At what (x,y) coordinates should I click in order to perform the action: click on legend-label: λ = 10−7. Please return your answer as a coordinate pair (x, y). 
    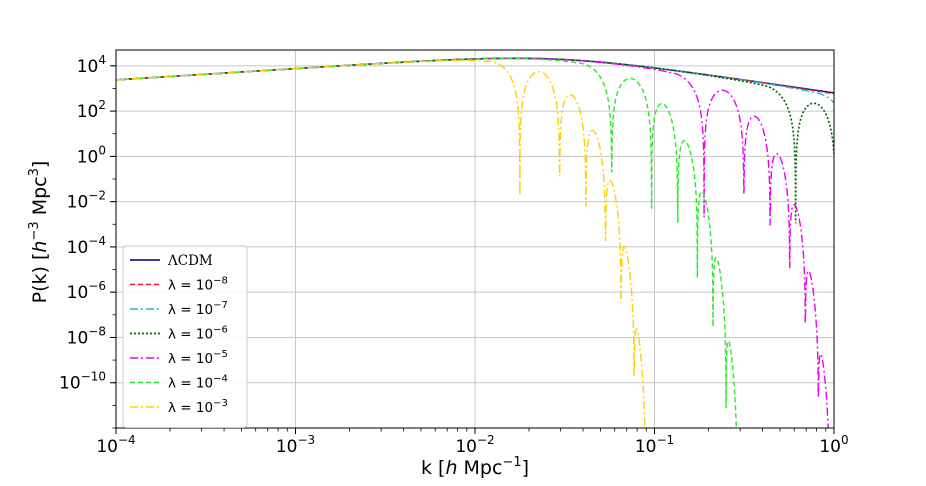
    Looking at the image, I should click on (198, 309).